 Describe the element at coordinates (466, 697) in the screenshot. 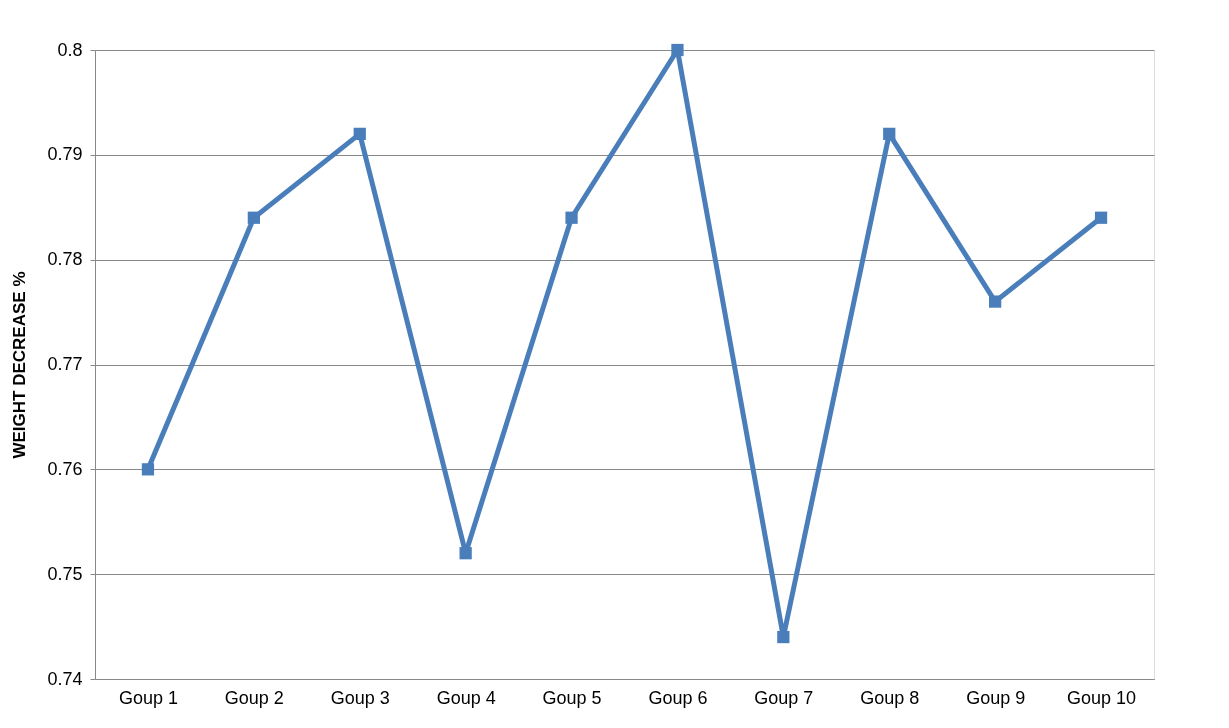

I see `x-tick-label: Goup 4` at that location.